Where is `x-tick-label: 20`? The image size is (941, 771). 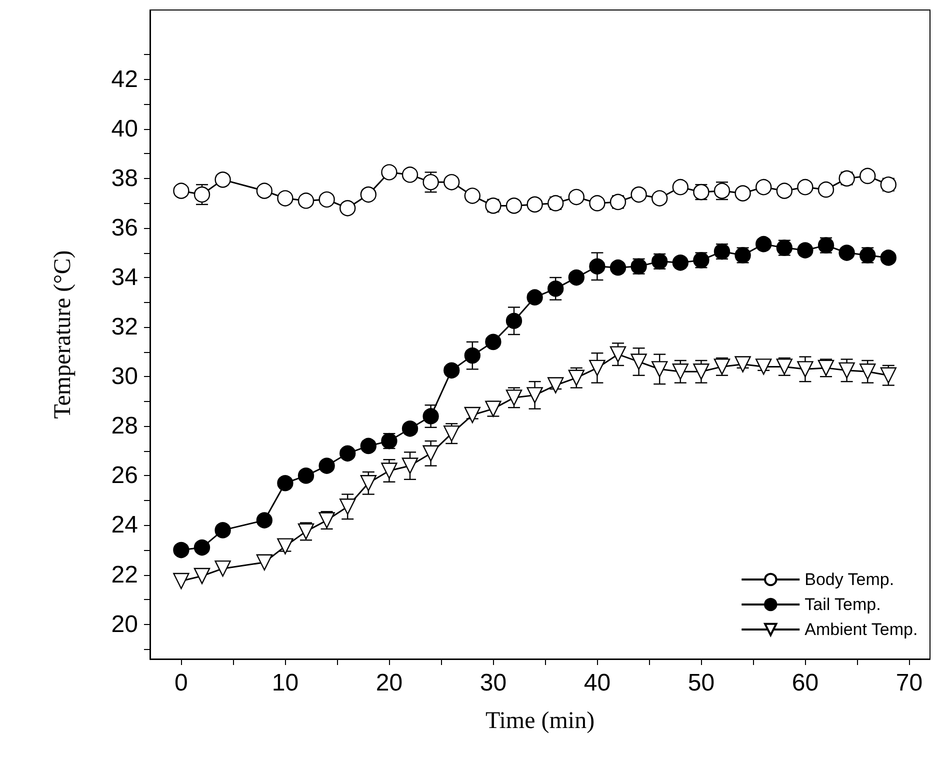 x-tick-label: 20 is located at coordinates (389, 683).